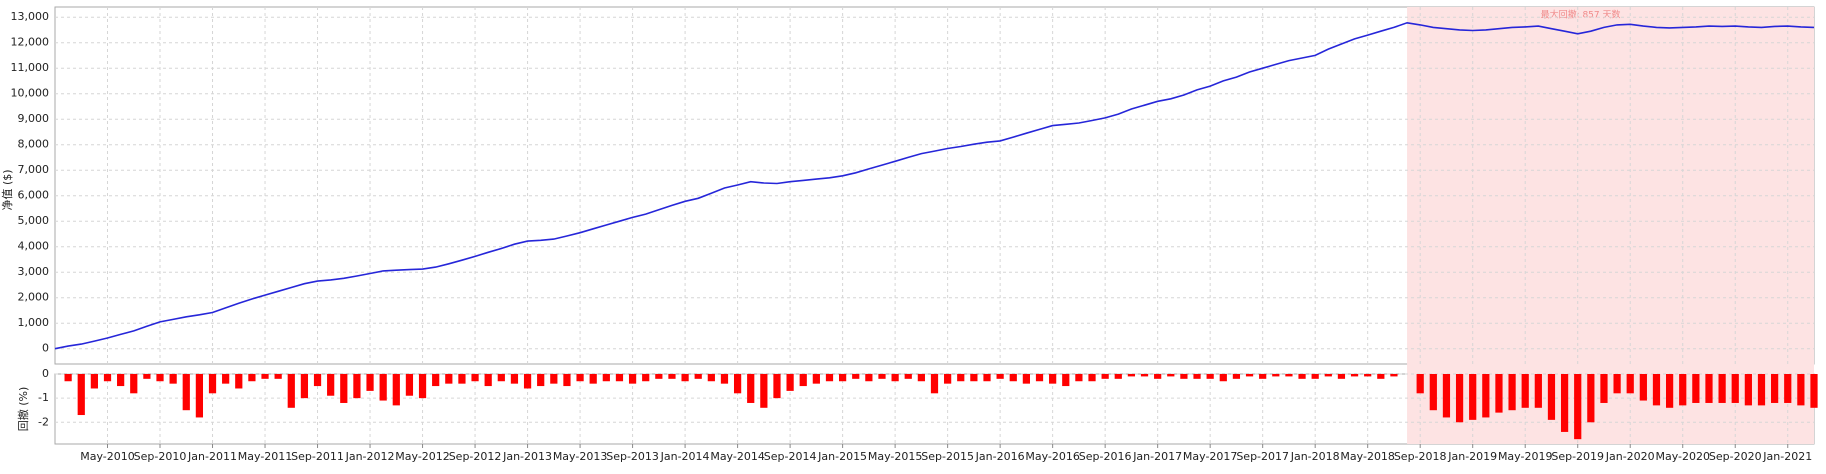 This screenshot has height=474, width=1826. Describe the element at coordinates (1630, 456) in the screenshot. I see `x-tick-label: Jan-2020` at that location.